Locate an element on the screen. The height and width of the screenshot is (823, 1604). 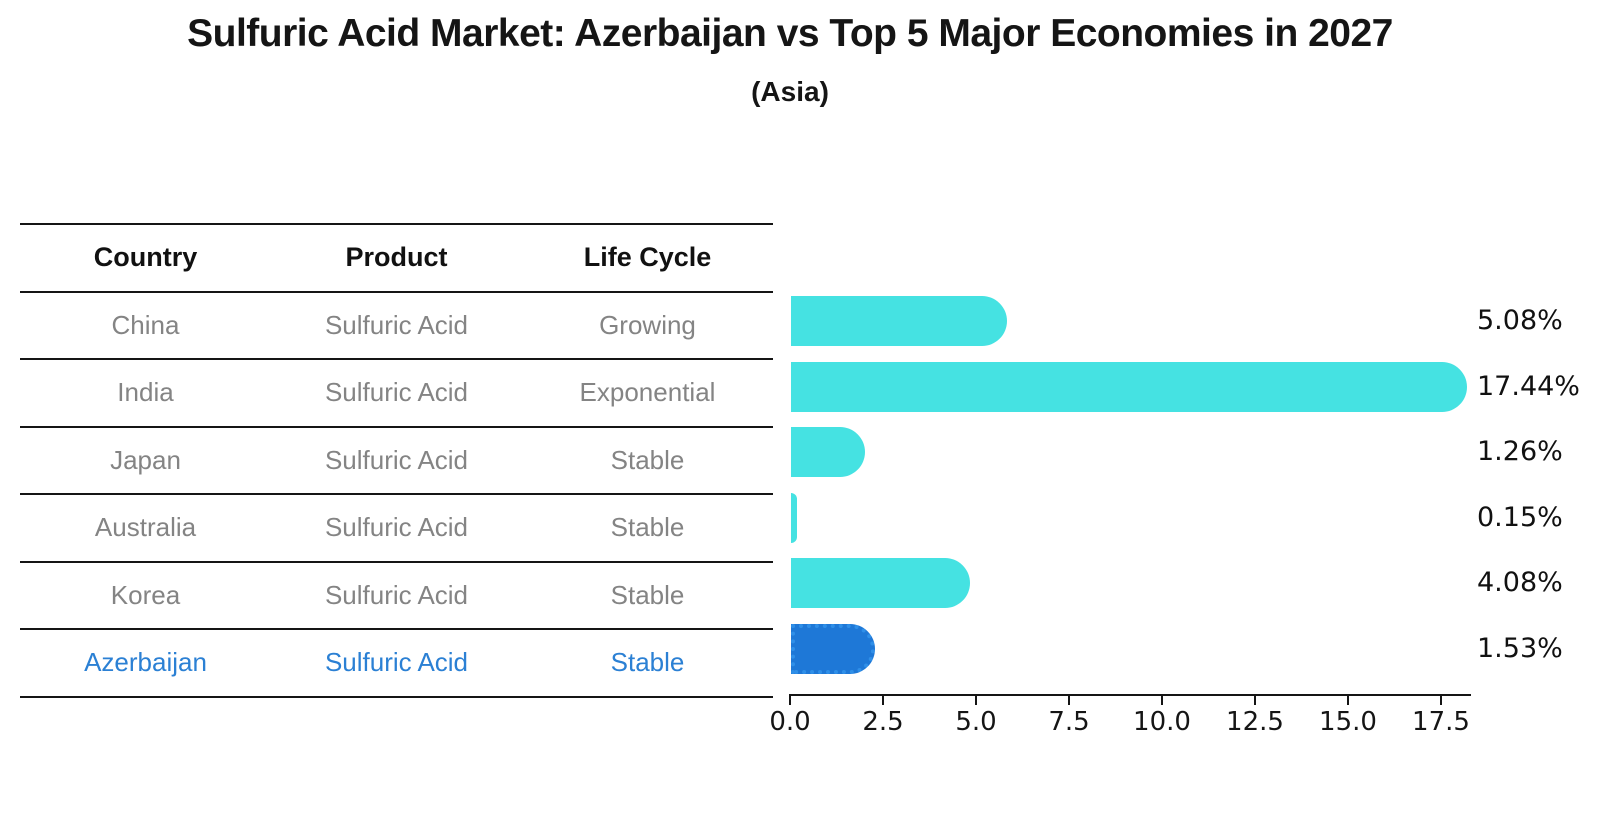
chart-subtitle: (Asia) is located at coordinates (790, 91).